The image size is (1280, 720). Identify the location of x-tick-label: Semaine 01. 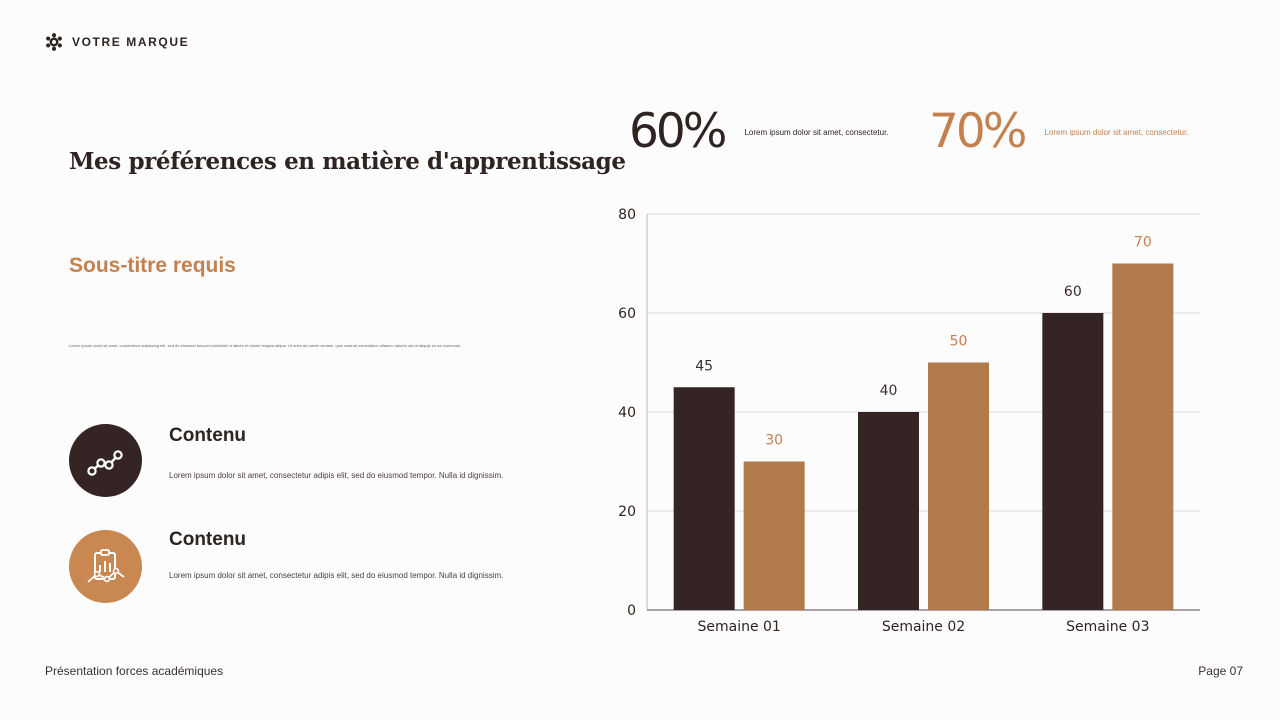
(738, 627).